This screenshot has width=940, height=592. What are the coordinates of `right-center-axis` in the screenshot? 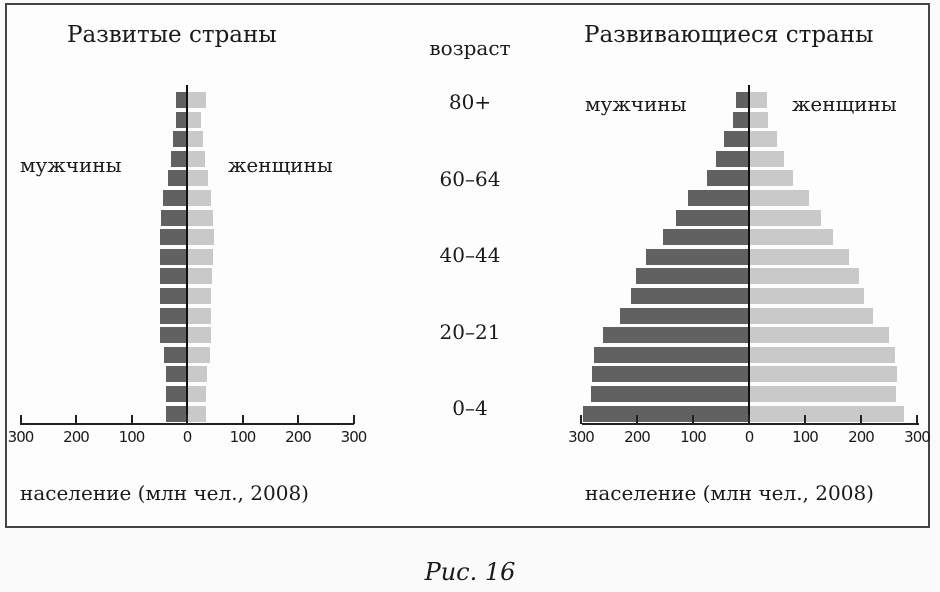 It's located at (749, 255).